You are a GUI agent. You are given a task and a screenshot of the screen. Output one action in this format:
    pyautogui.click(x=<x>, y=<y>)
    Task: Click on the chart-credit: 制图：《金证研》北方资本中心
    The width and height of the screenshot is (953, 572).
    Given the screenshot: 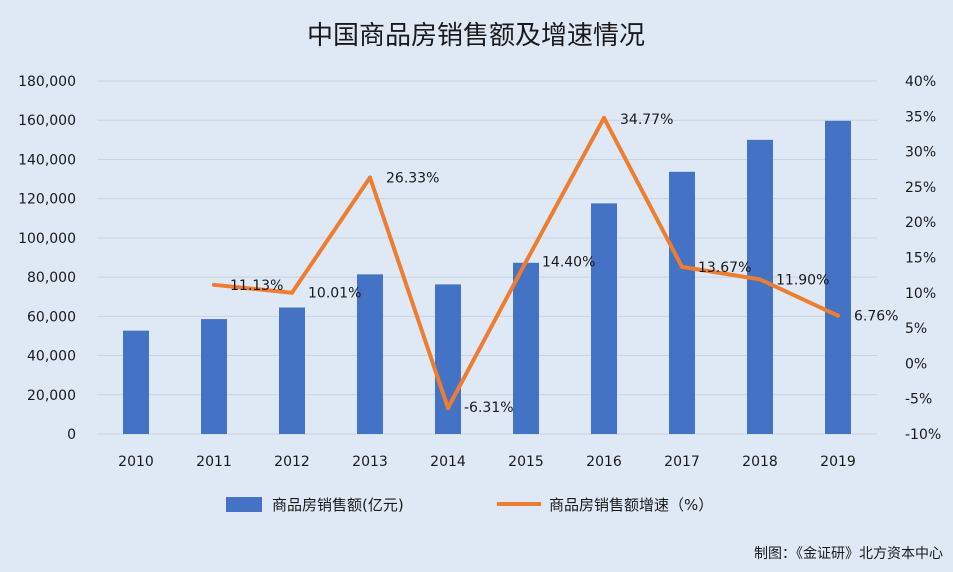 What is the action you would take?
    pyautogui.click(x=848, y=554)
    